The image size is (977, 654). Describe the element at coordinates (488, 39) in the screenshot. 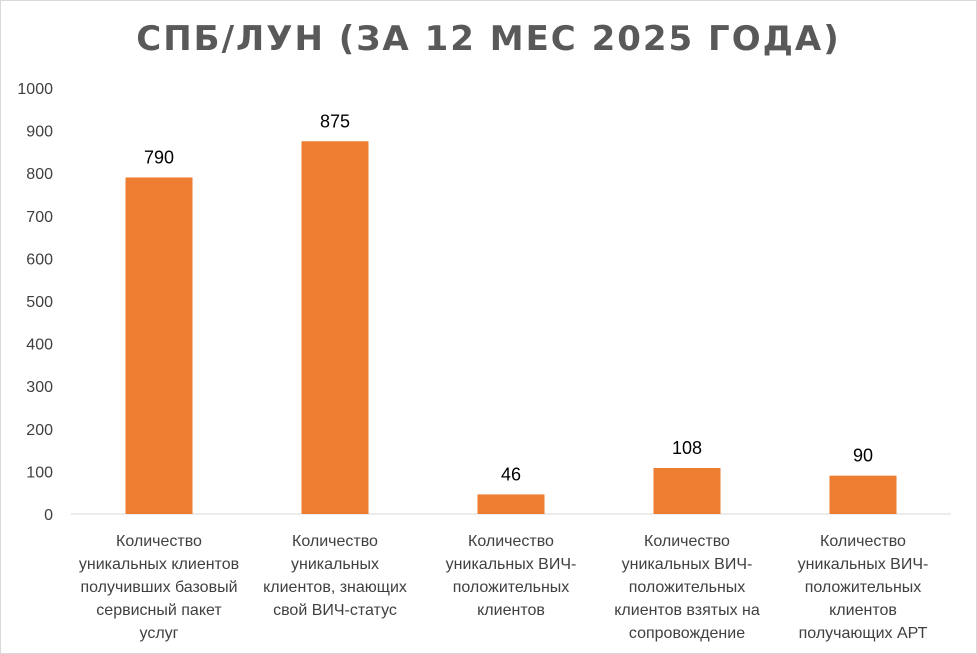

I see `chart-title: СПБ/ЛУН (ЗА 12 МЕС 2025 ГОДА)` at that location.